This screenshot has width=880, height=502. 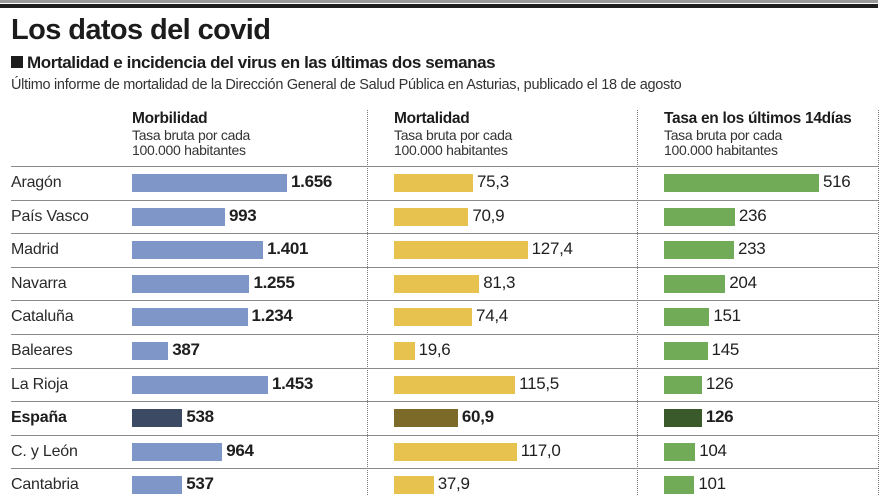 What do you see at coordinates (274, 282) in the screenshot?
I see `value-label-morbilidad: 1.255` at bounding box center [274, 282].